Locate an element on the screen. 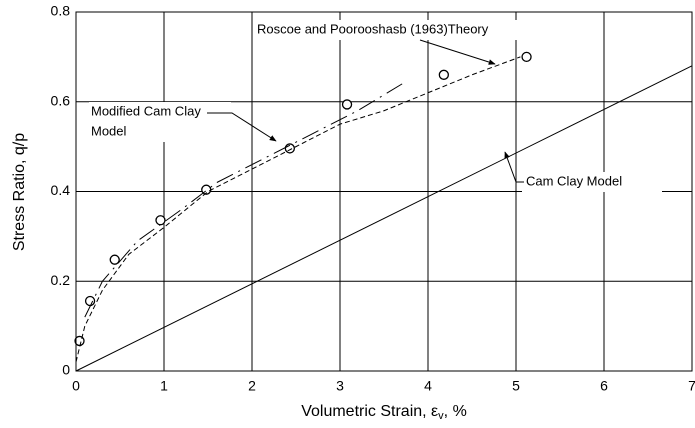 This screenshot has height=428, width=695. y-axis-label: Stress Ratio, q/p is located at coordinates (19, 192).